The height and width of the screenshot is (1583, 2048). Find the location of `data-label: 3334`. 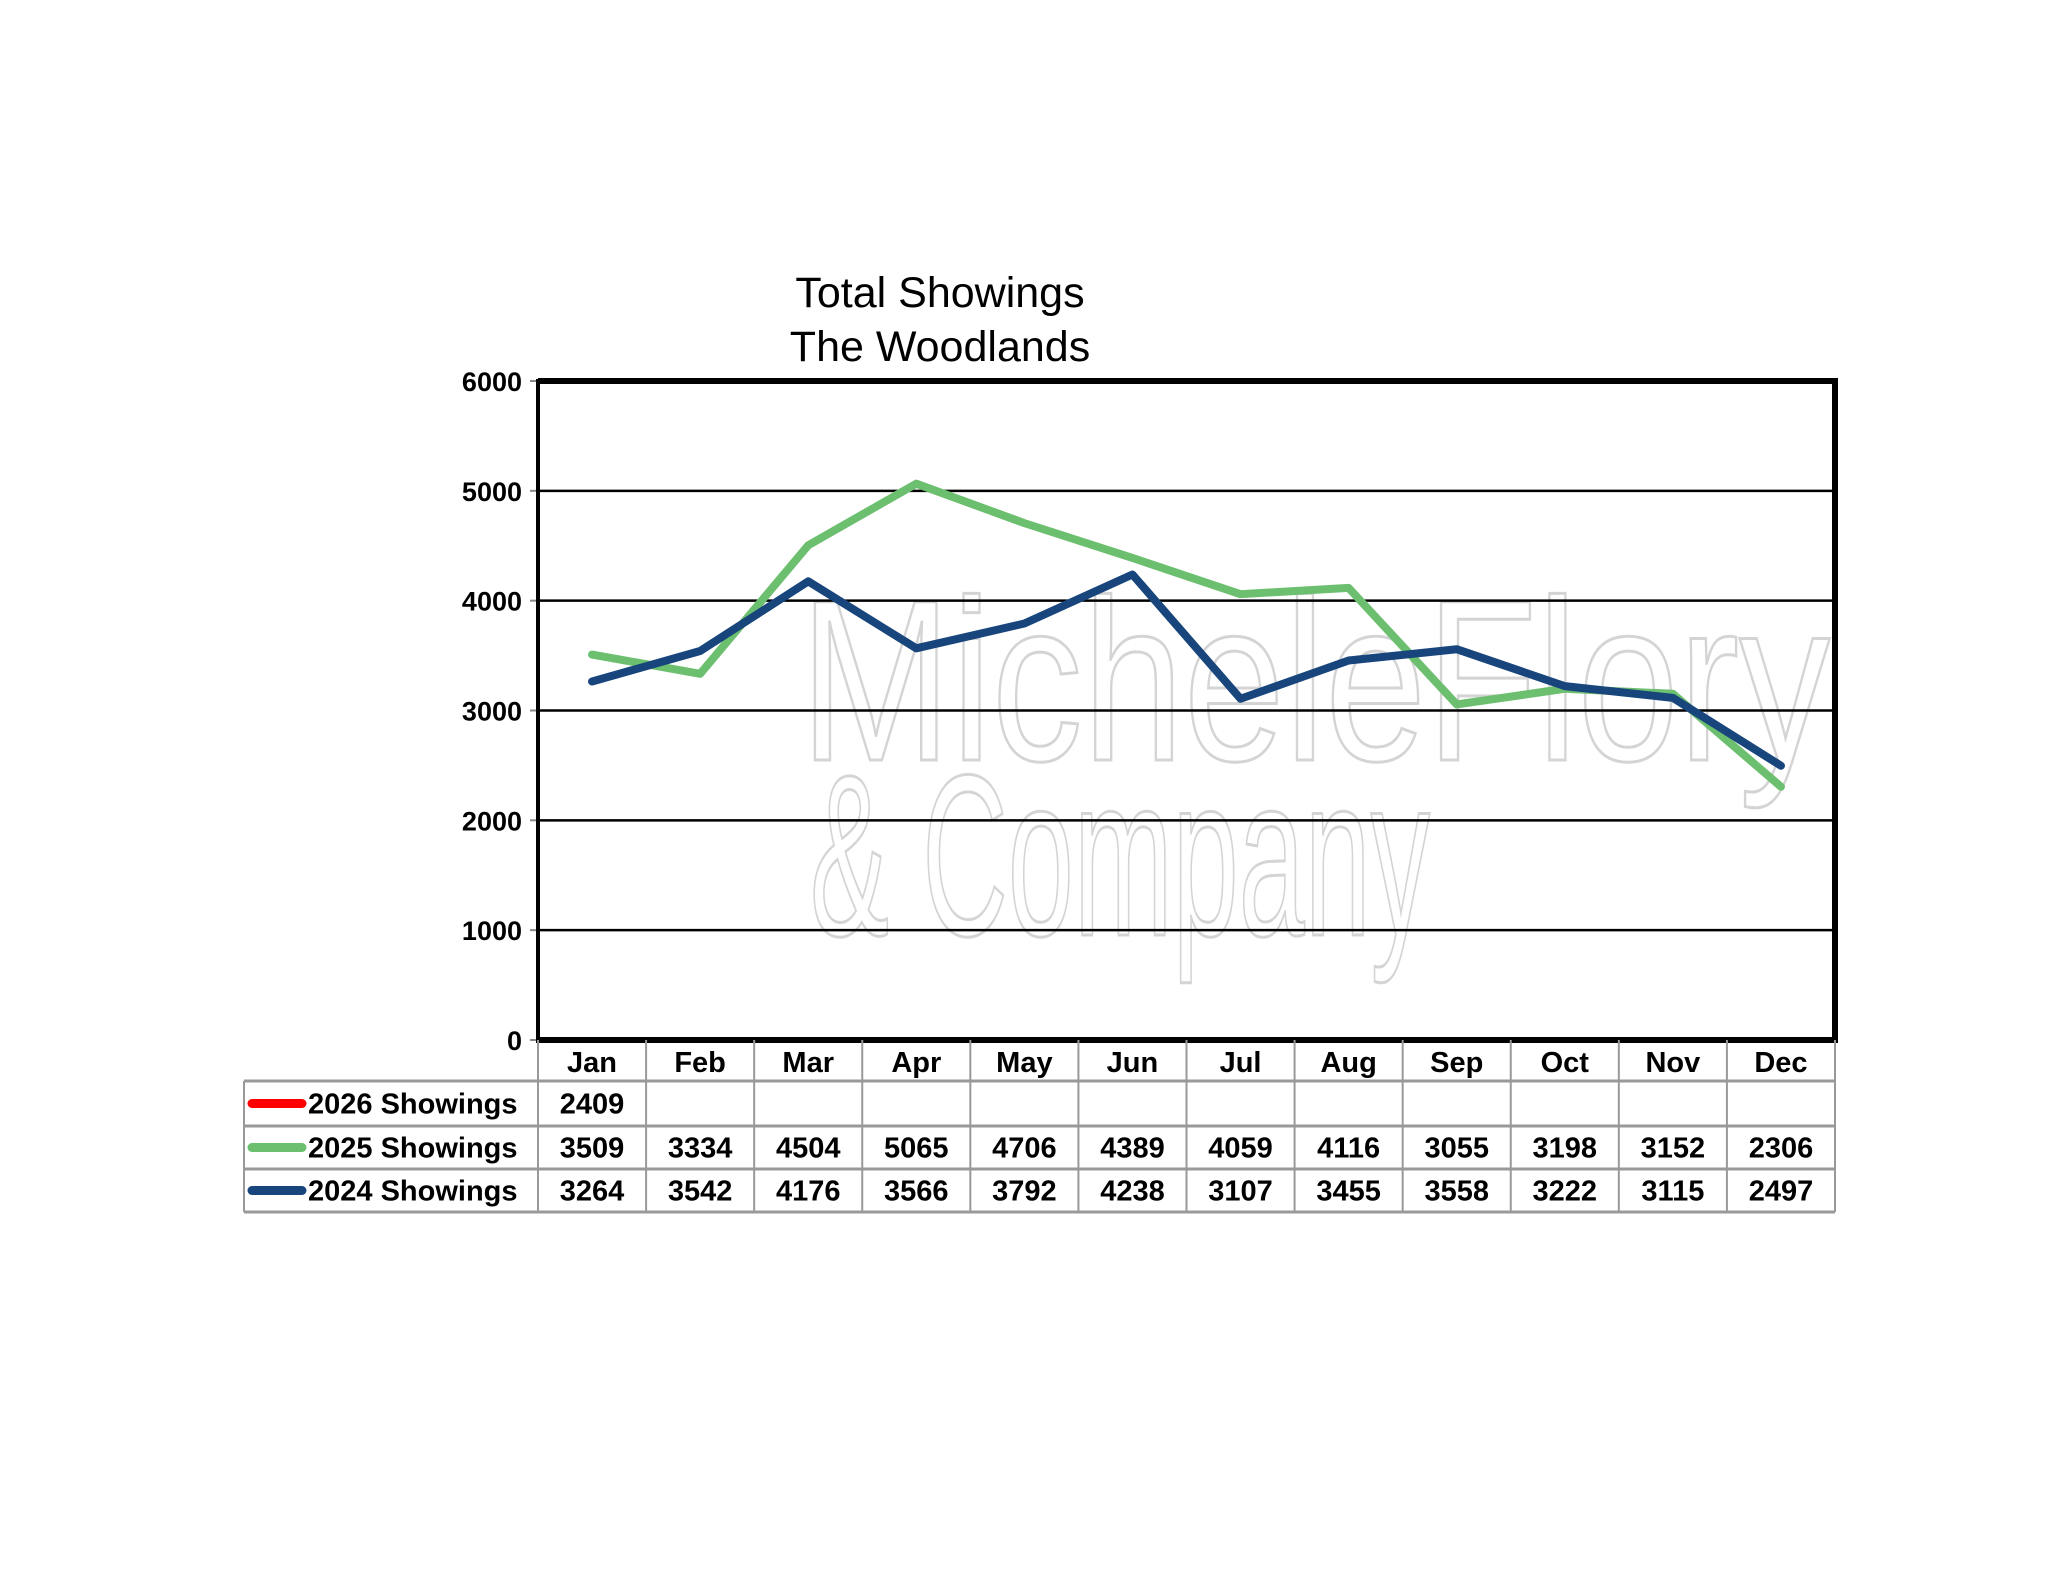

data-label: 3334 is located at coordinates (700, 1149).